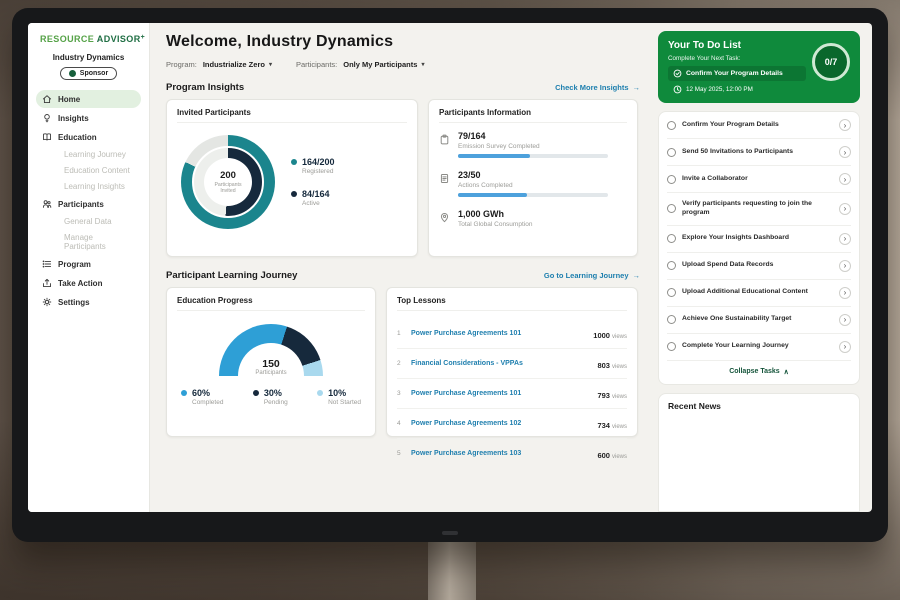 The width and height of the screenshot is (900, 600). What do you see at coordinates (85, 242) in the screenshot?
I see `sidebar-item-manage-participants: Manage Participants` at bounding box center [85, 242].